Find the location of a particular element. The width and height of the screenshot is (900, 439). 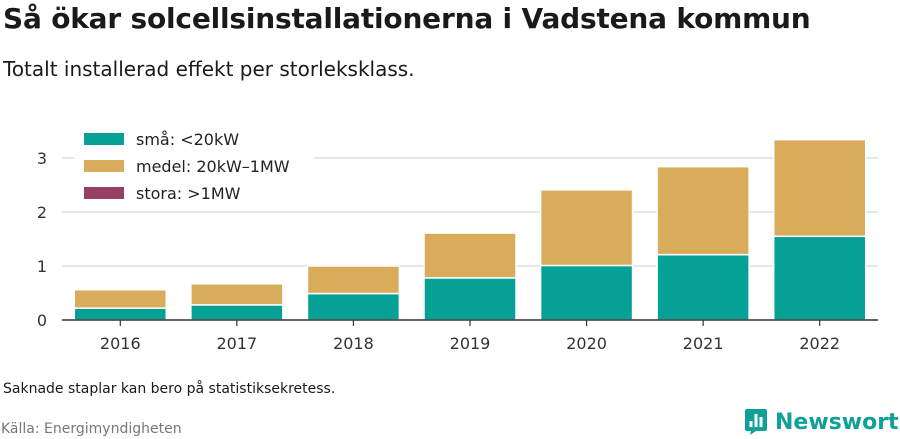

y-tick-label: 1 is located at coordinates (42, 266).